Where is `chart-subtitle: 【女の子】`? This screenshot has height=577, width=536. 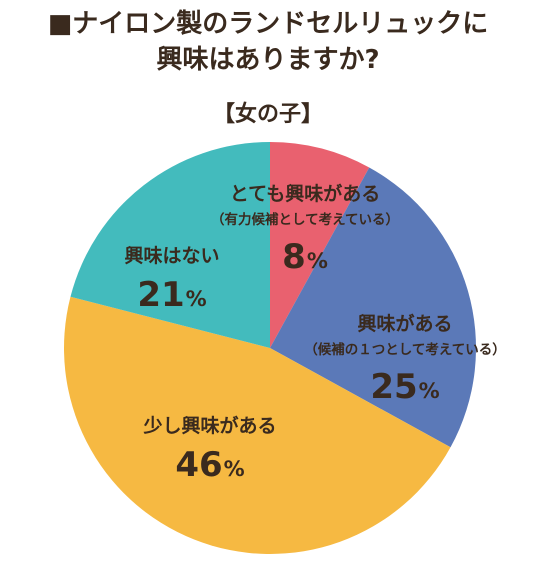 chart-subtitle: 【女の子】 is located at coordinates (267, 114).